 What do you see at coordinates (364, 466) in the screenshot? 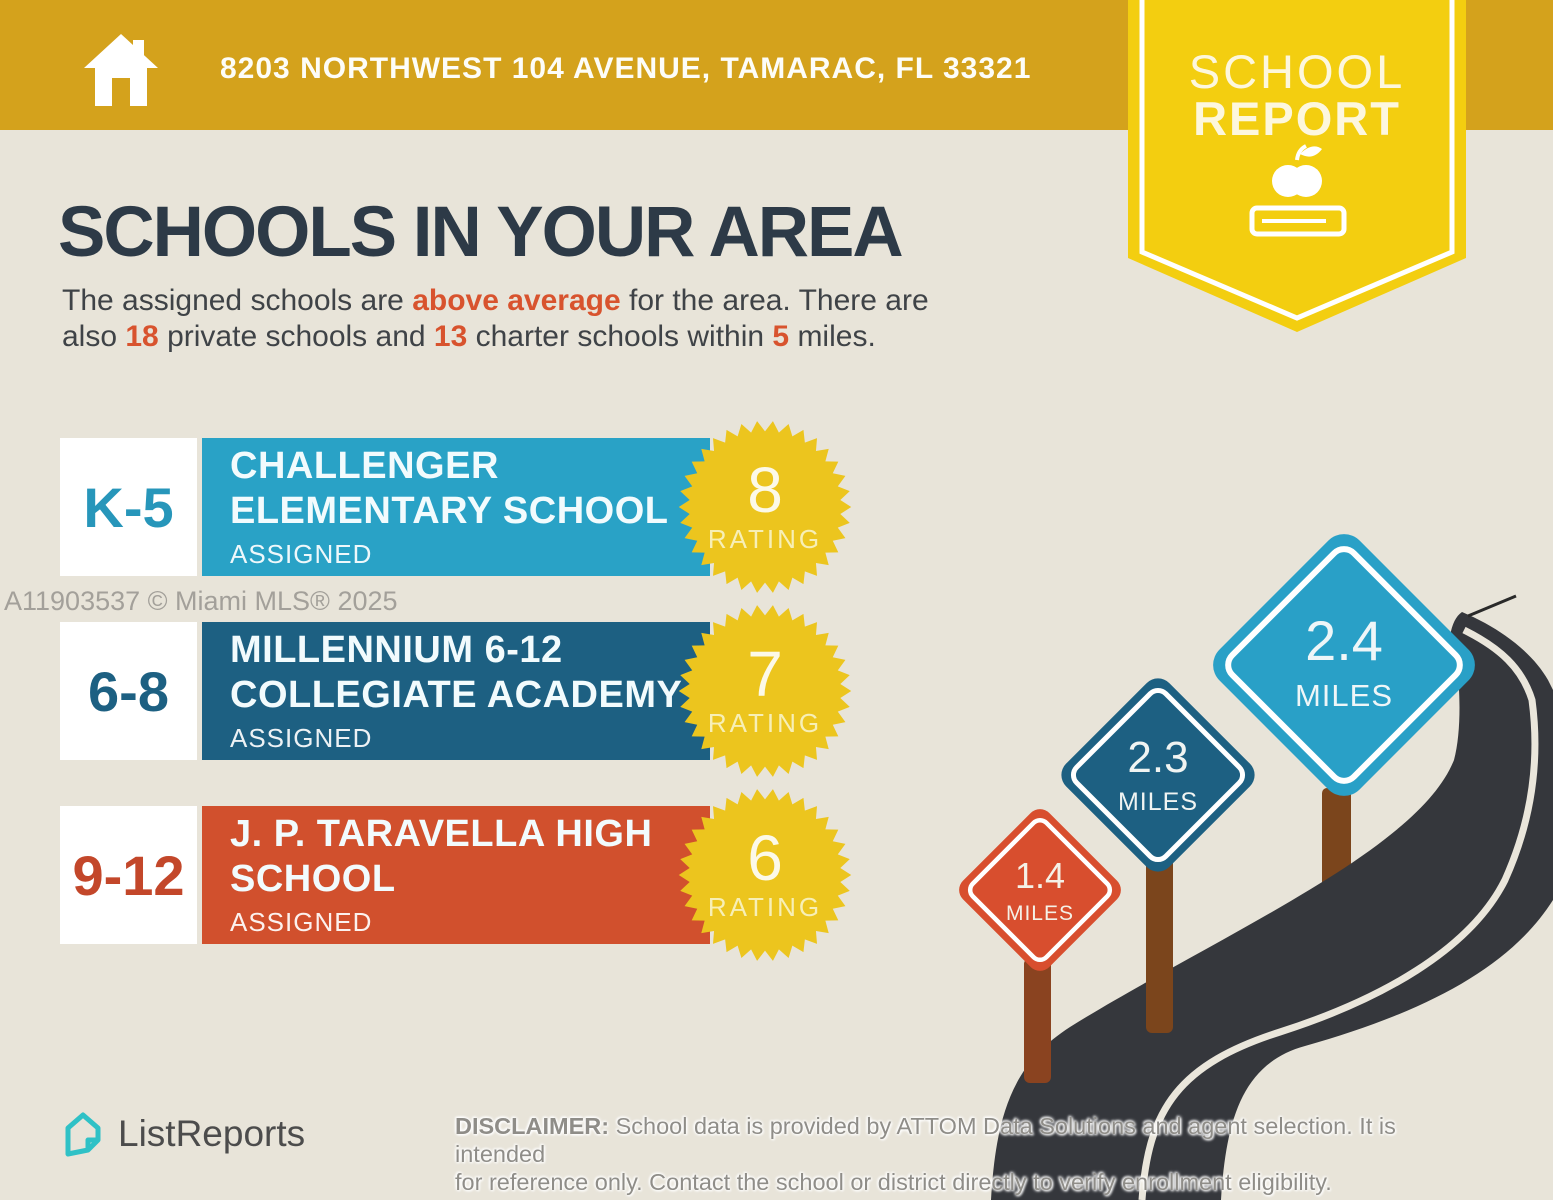
I see `school-name-line1: CHALLENGER` at bounding box center [364, 466].